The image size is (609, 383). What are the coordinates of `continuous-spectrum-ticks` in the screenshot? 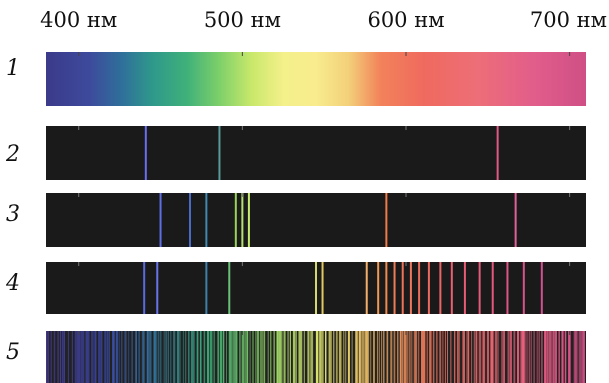 It's located at (324, 54).